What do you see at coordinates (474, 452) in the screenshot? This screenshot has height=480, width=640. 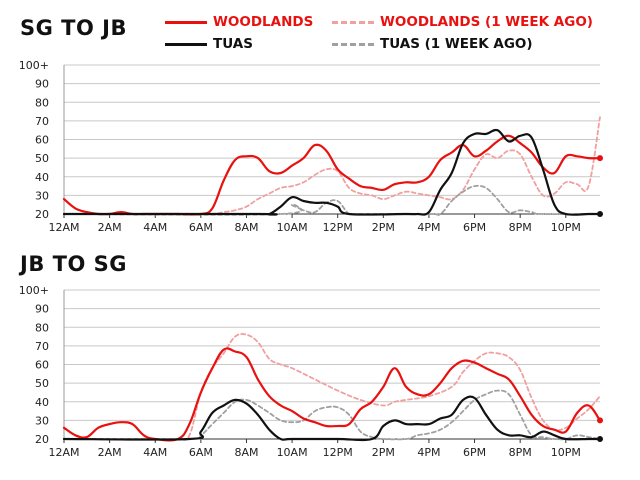 I see `chart2-x-tick-label: 6PM` at bounding box center [474, 452].